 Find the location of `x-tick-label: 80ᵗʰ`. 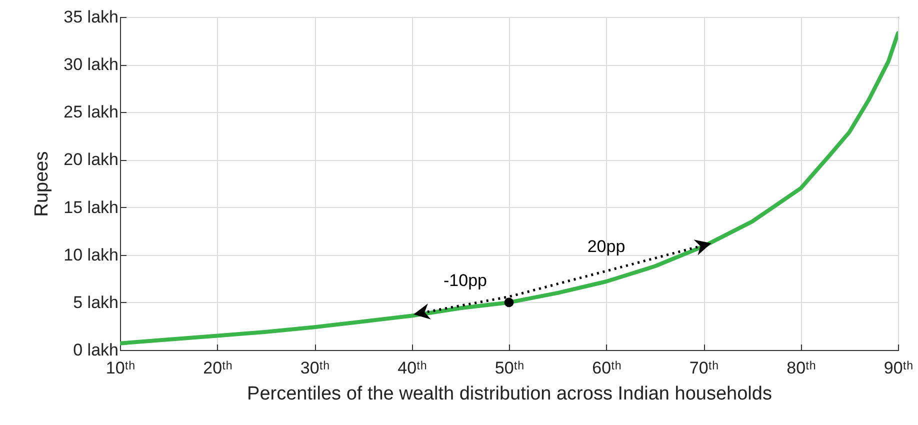

x-tick-label: 80ᵗʰ is located at coordinates (801, 368).